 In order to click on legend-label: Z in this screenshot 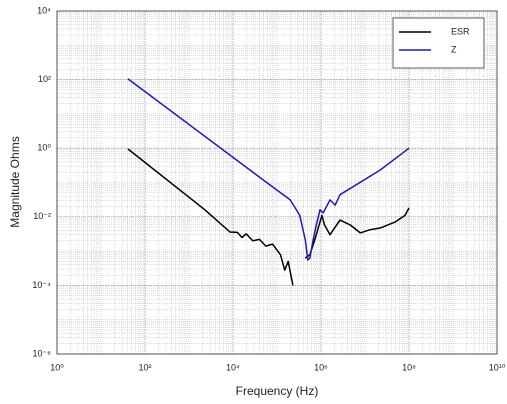, I will do `click(454, 49)`.